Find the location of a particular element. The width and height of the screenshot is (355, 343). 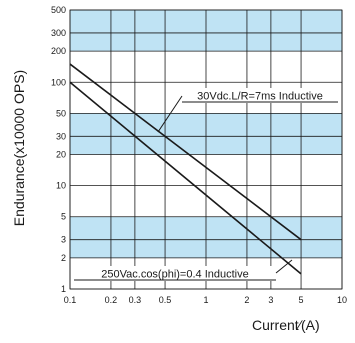

y-tick-label: 1 is located at coordinates (63, 289).